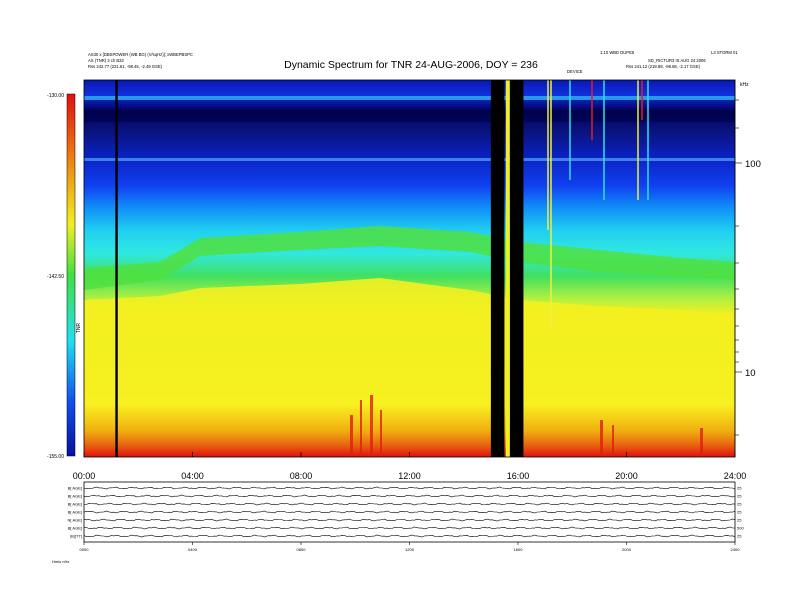 The width and height of the screenshot is (792, 612). Describe the element at coordinates (750, 373) in the screenshot. I see `right-y-tick-10: 10` at that location.